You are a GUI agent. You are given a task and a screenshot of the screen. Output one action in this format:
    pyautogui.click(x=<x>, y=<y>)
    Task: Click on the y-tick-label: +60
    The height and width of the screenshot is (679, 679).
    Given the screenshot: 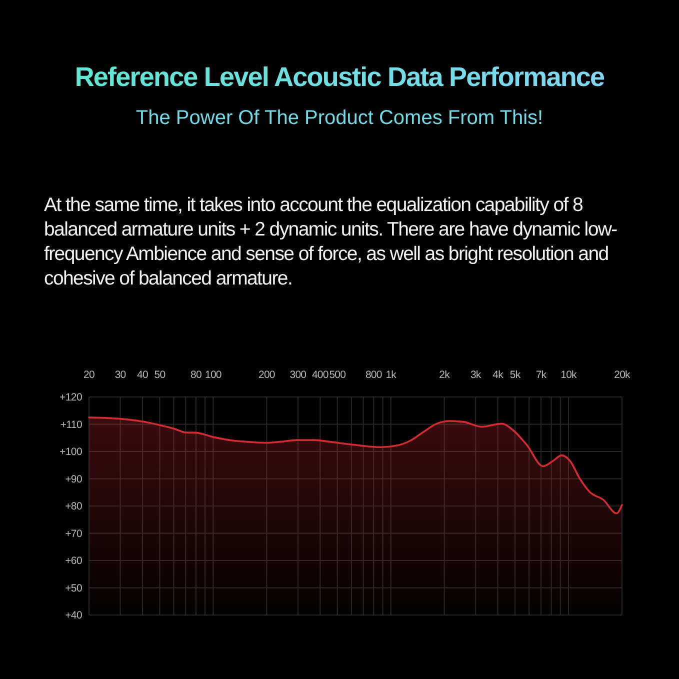 What is the action you would take?
    pyautogui.click(x=73, y=561)
    